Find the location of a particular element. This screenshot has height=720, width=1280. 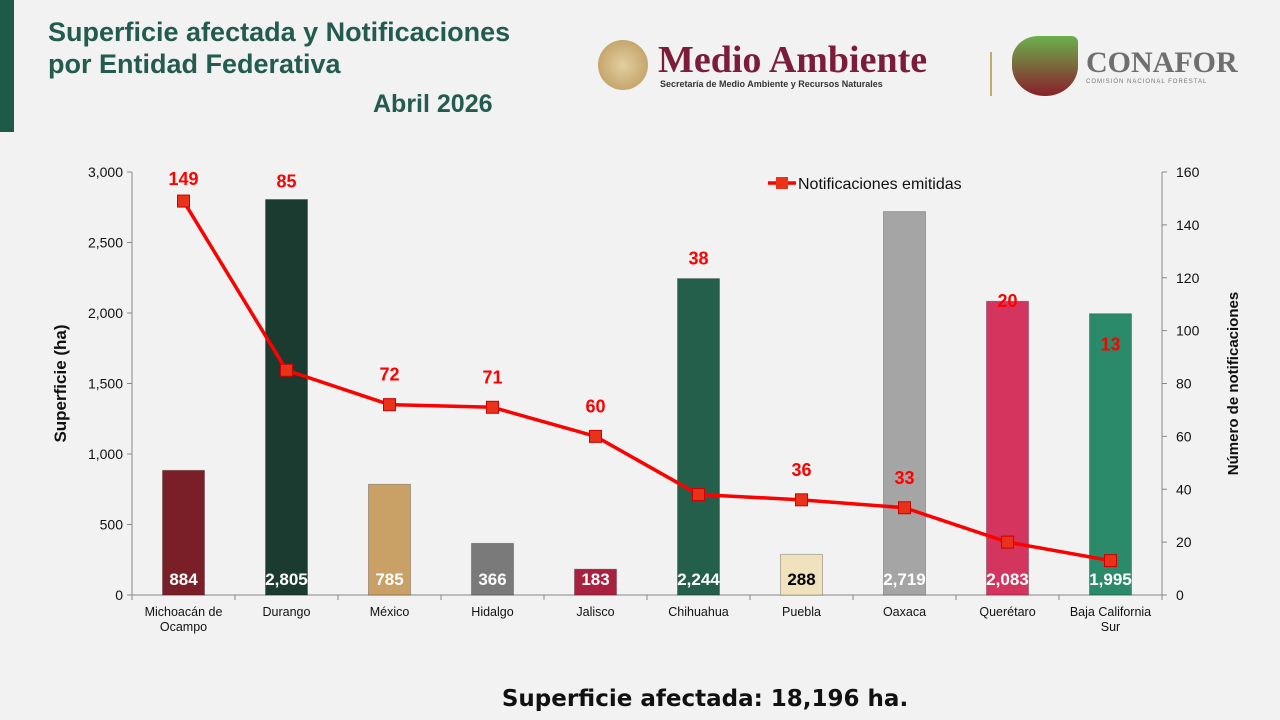

x-tick-label: Ocampo is located at coordinates (183, 627).